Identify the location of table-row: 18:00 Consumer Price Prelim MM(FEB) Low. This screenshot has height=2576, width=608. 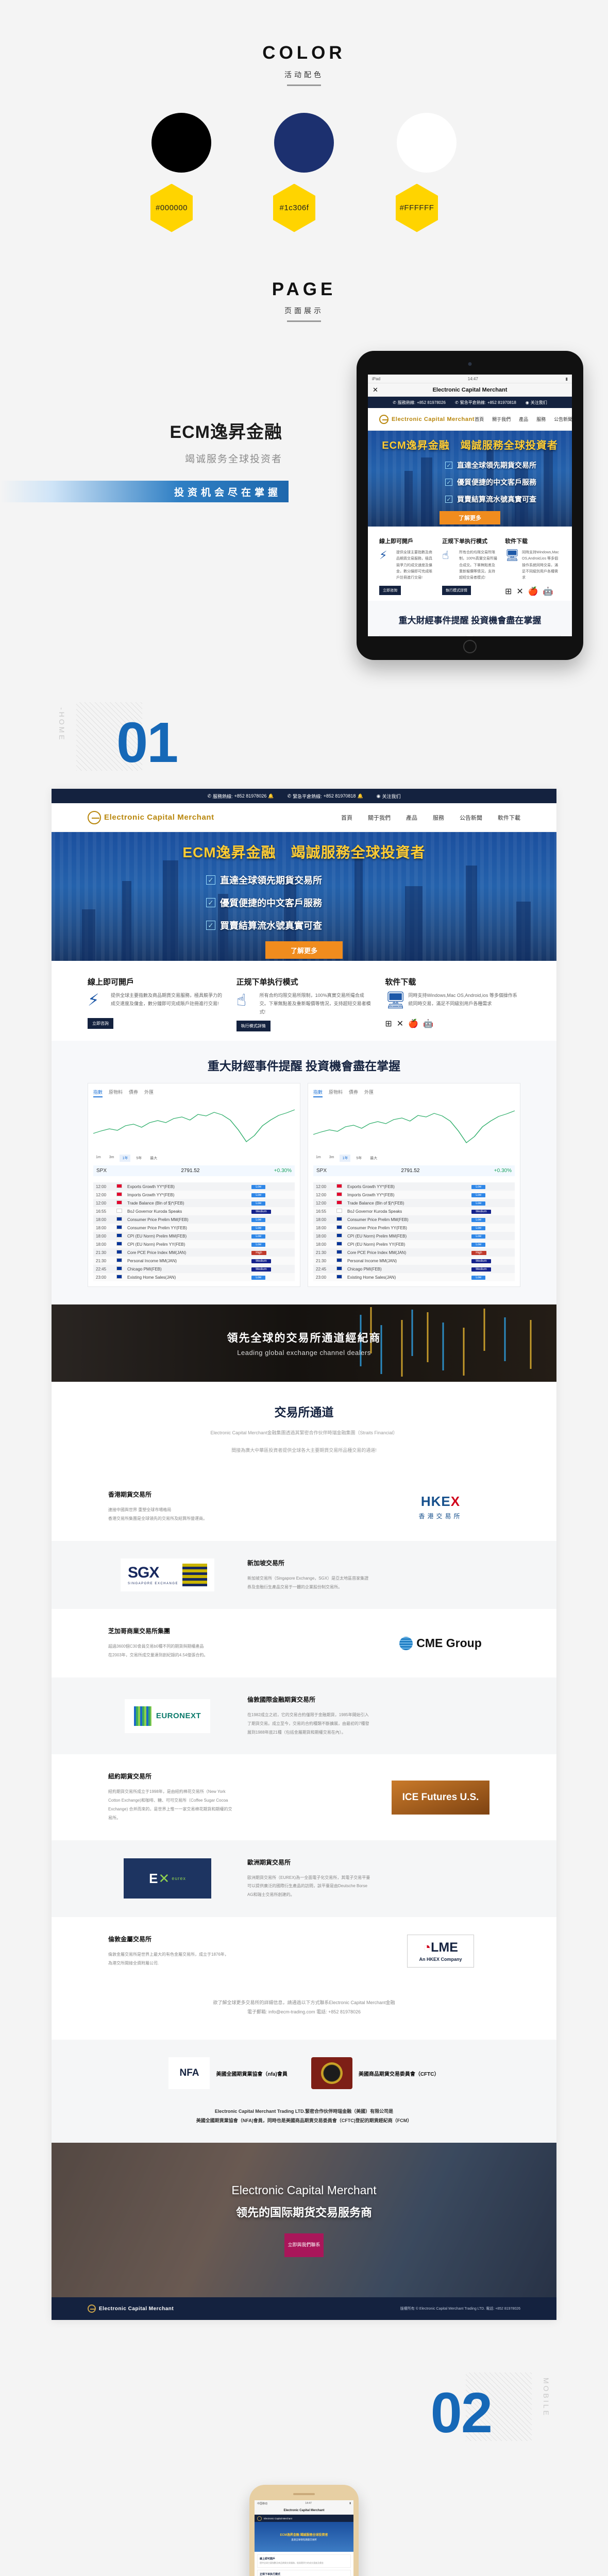
(414, 1219).